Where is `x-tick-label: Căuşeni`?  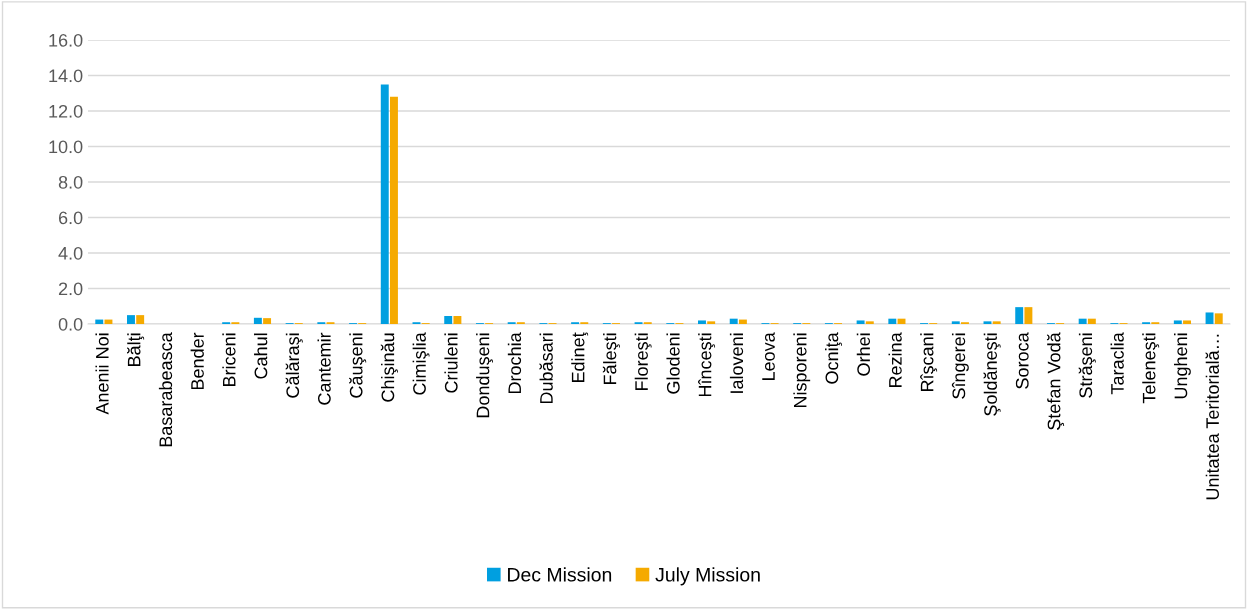
x-tick-label: Căuşeni is located at coordinates (358, 365).